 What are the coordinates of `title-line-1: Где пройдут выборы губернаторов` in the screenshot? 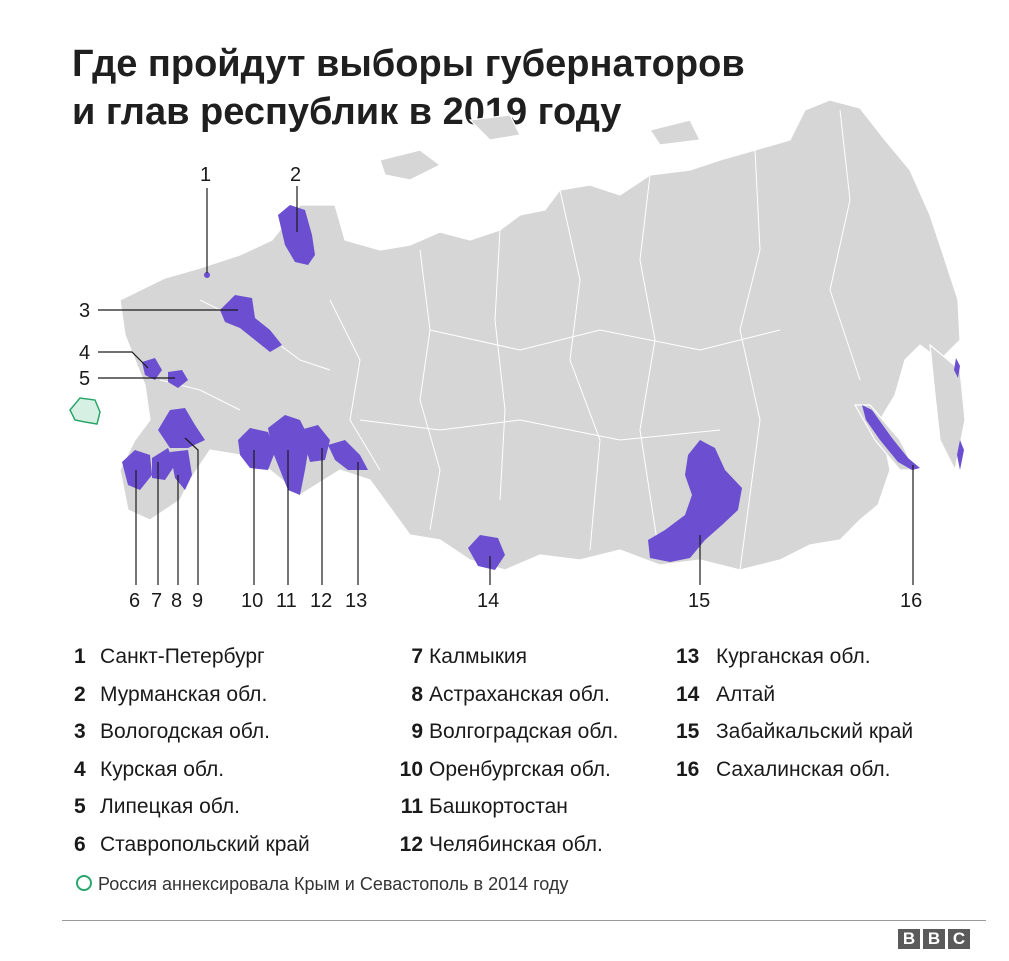 It's located at (408, 64).